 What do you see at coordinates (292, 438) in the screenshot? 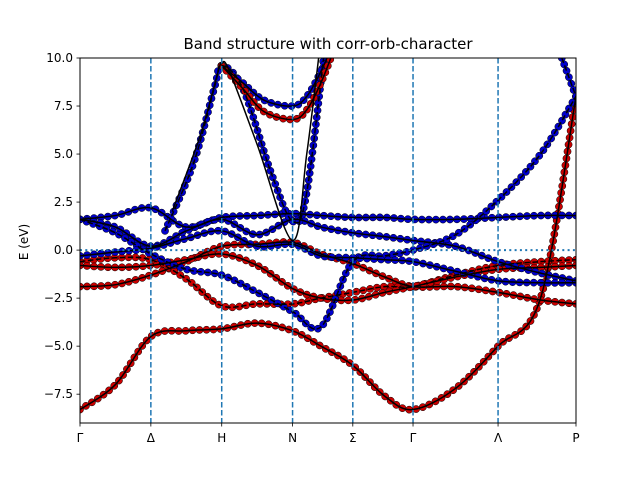
I see `x-tick-label: N` at bounding box center [292, 438].